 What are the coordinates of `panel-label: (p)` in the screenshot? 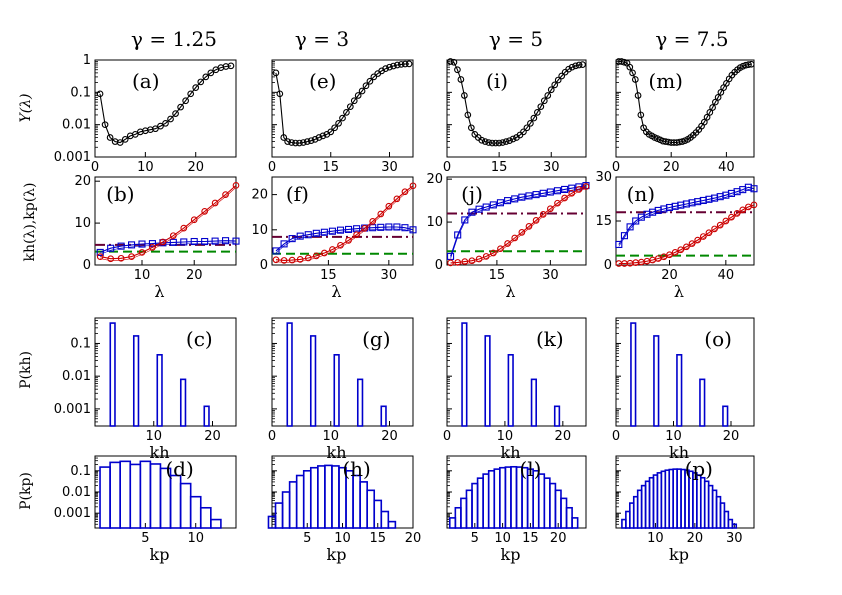 It's located at (699, 469).